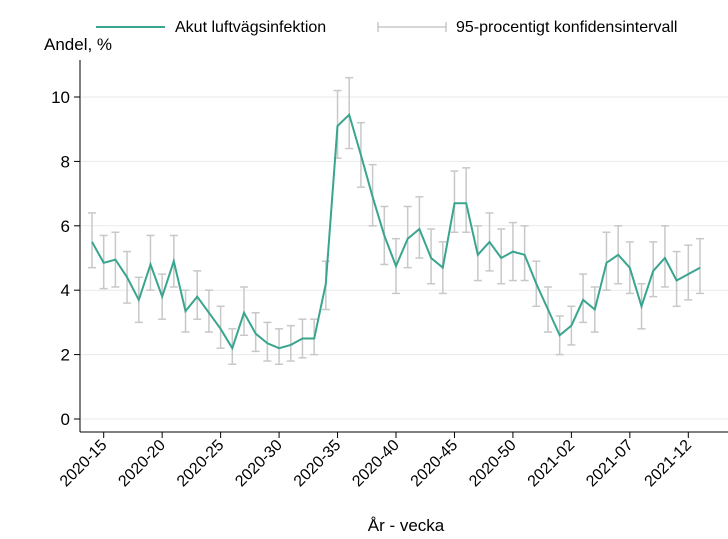 The width and height of the screenshot is (728, 539). Describe the element at coordinates (65, 419) in the screenshot. I see `y-tick-label: 0` at that location.